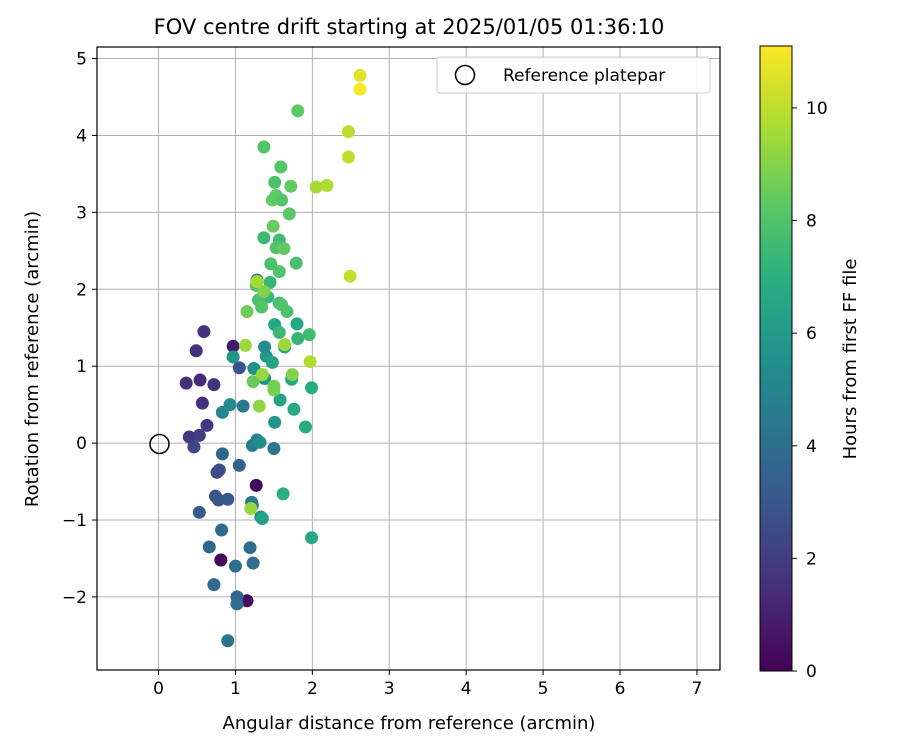  Describe the element at coordinates (81, 367) in the screenshot. I see `y-tick-label: 1` at that location.